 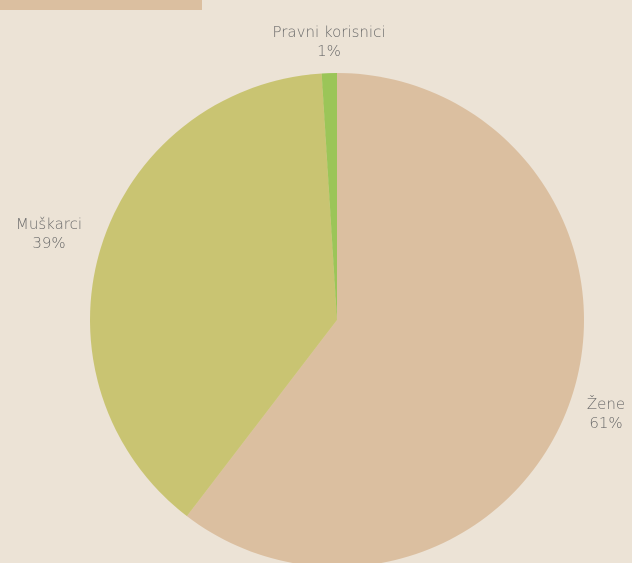 I want to click on slice-label-muskarci: Muškarci 39%, so click(x=49, y=234).